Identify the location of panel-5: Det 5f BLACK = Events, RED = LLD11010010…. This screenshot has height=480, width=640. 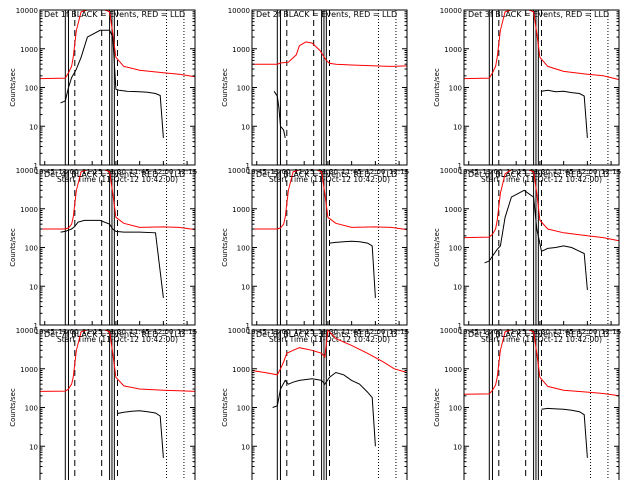
(315, 255).